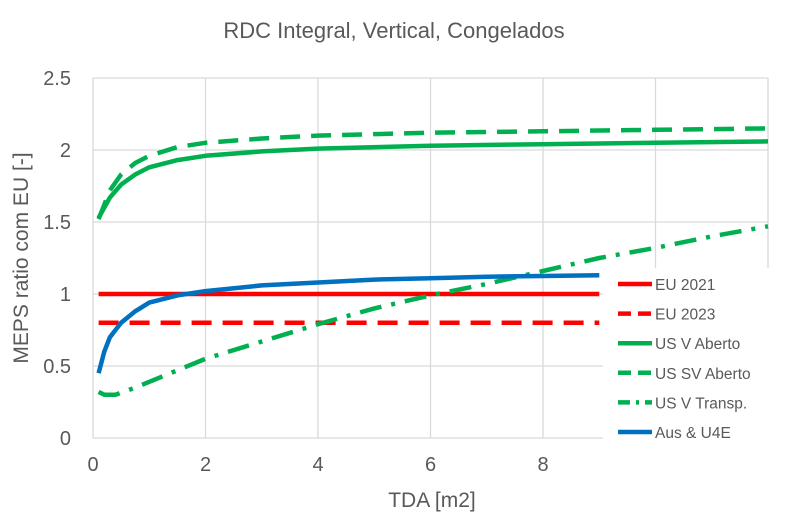  Describe the element at coordinates (57, 223) in the screenshot. I see `y-tick-label: 1.5` at that location.